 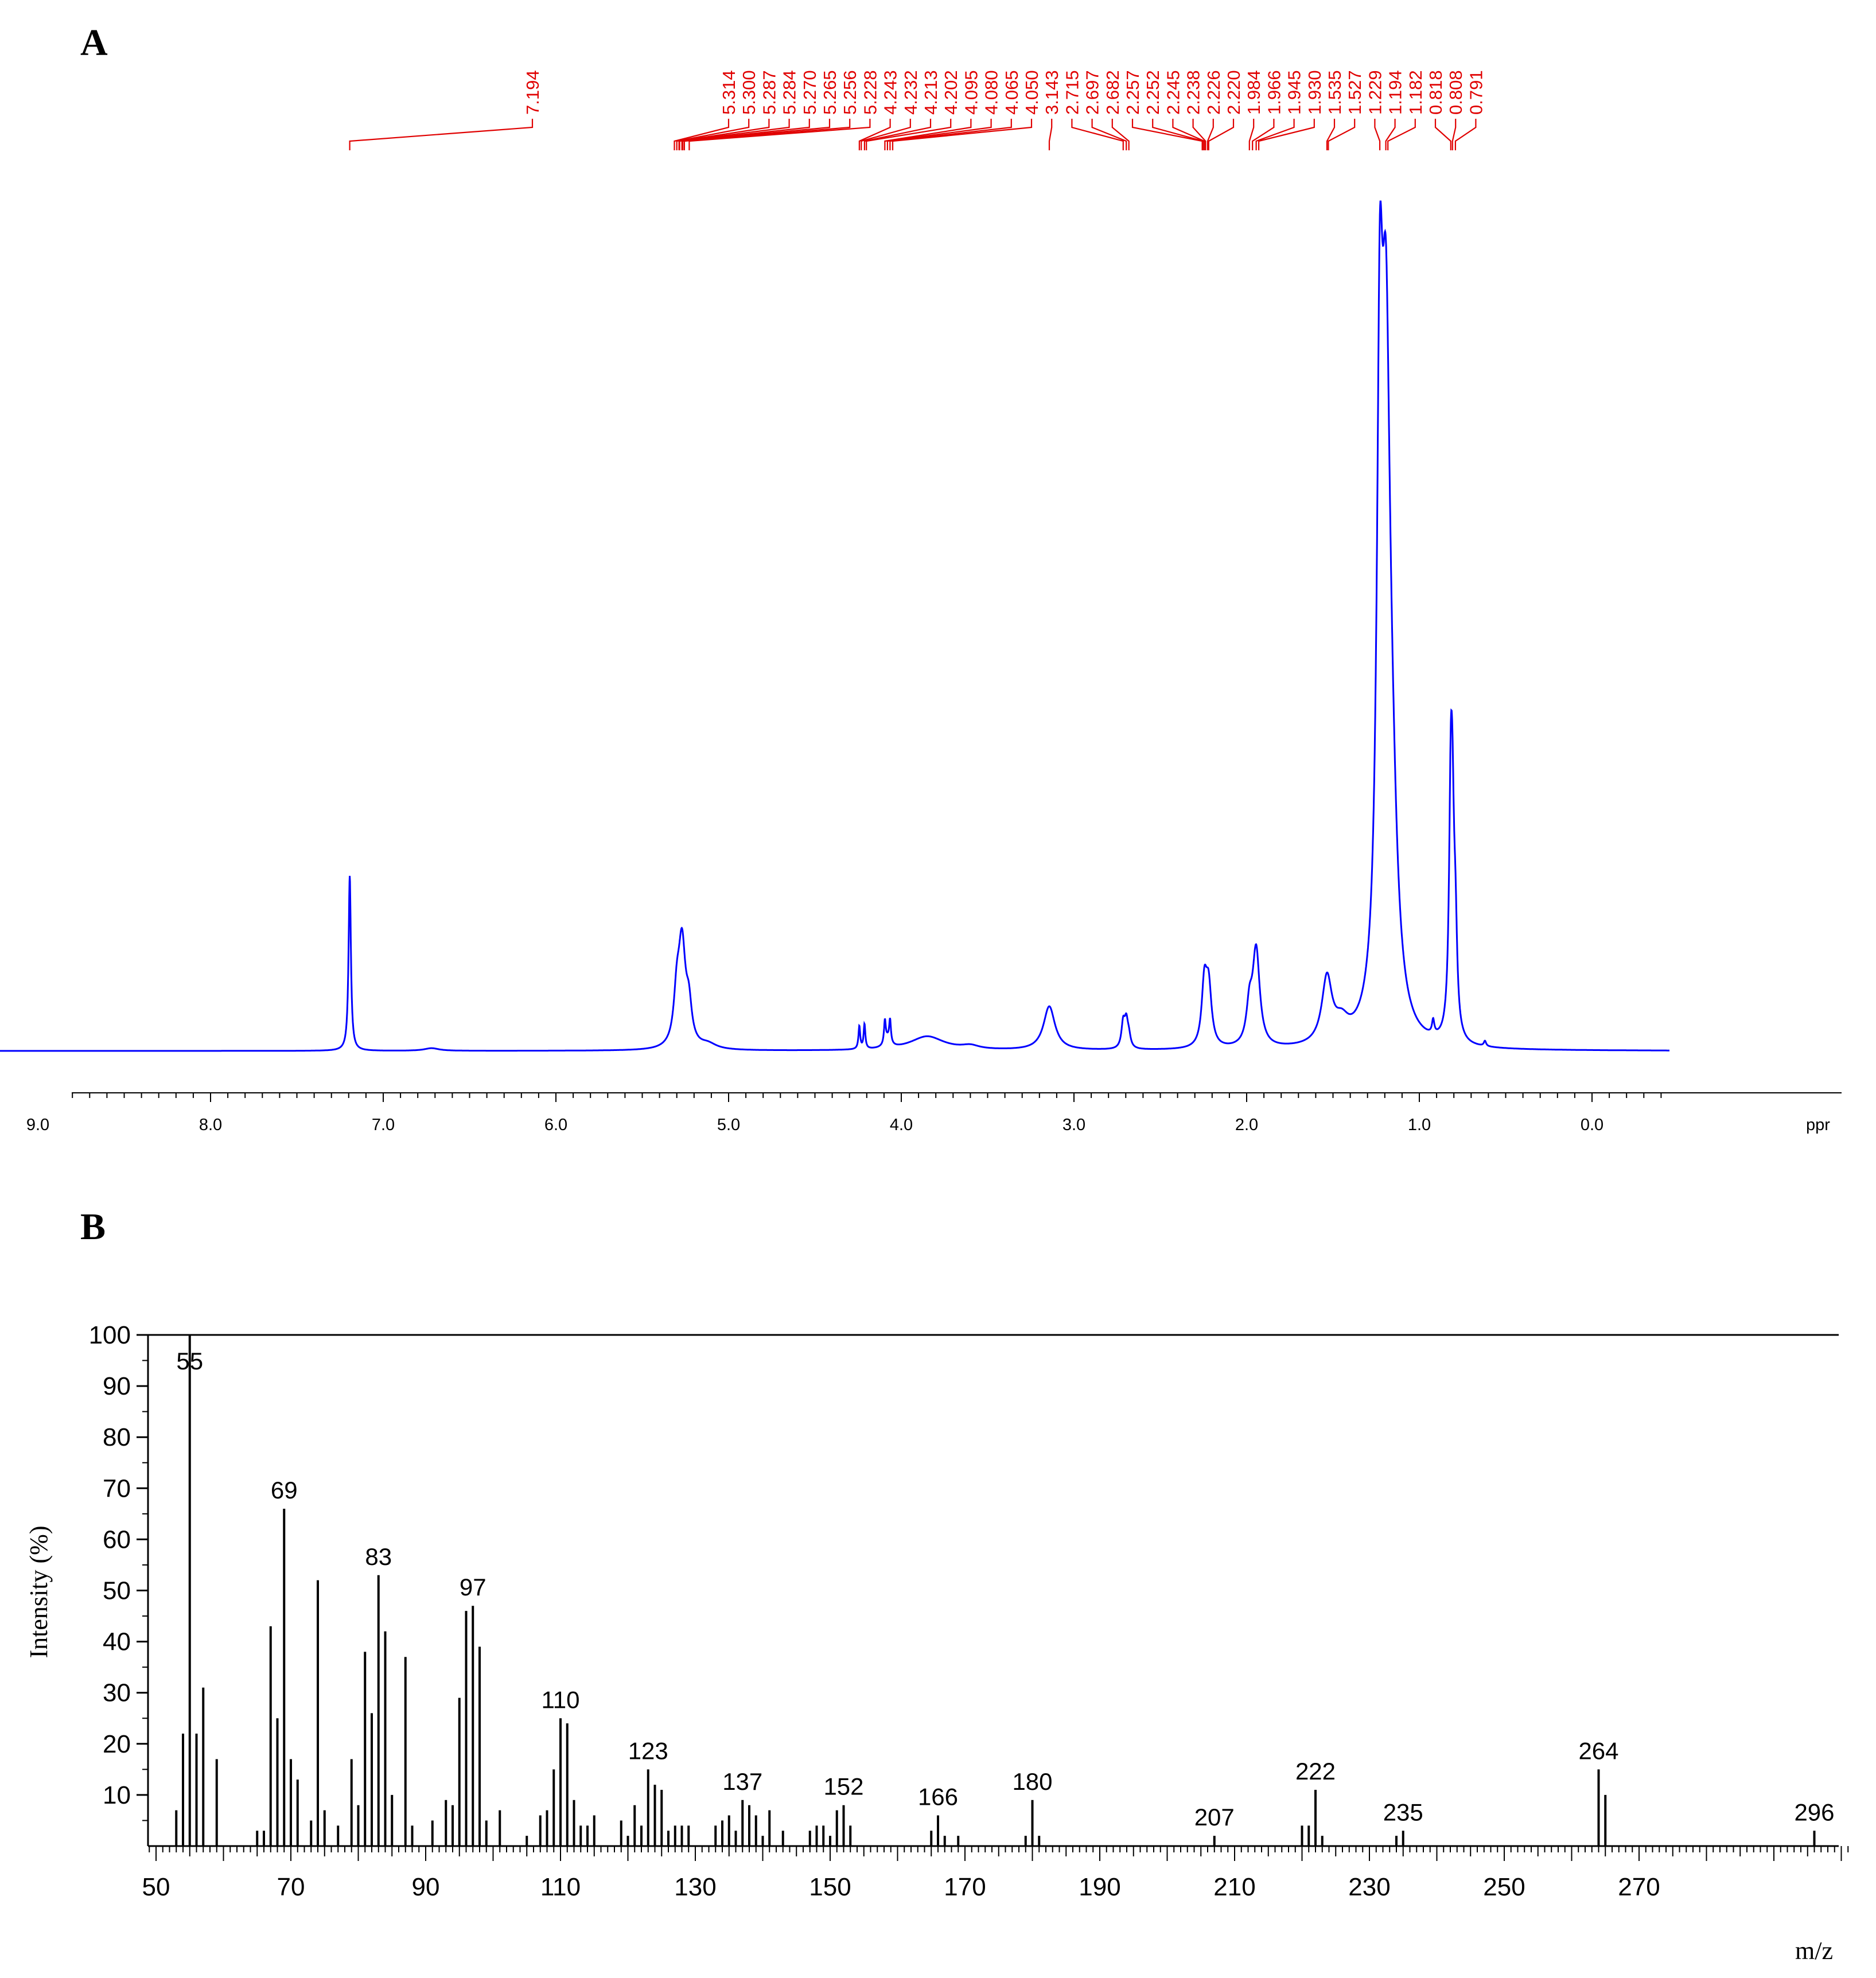 What do you see at coordinates (911, 92) in the screenshot?
I see `nmr-peak-label: 4.232` at bounding box center [911, 92].